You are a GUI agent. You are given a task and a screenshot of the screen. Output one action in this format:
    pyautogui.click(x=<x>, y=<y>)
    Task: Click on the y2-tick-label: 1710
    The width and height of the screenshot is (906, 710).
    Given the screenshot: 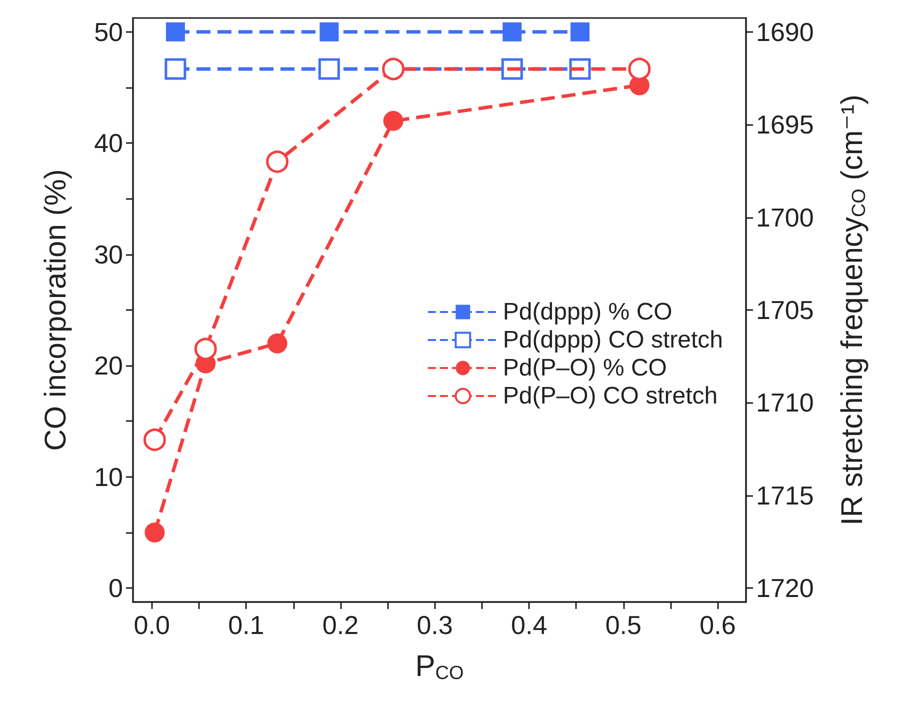 What is the action you would take?
    pyautogui.click(x=785, y=403)
    